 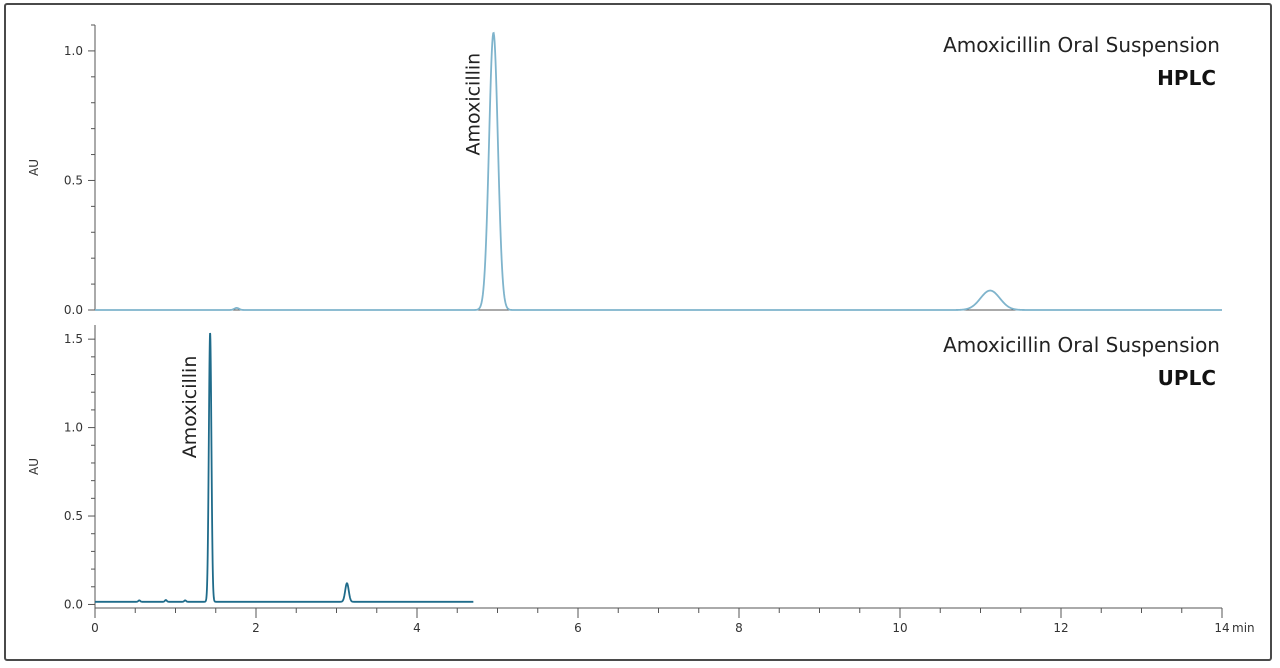 What do you see at coordinates (284, 467) in the screenshot?
I see `uplc-trace` at bounding box center [284, 467].